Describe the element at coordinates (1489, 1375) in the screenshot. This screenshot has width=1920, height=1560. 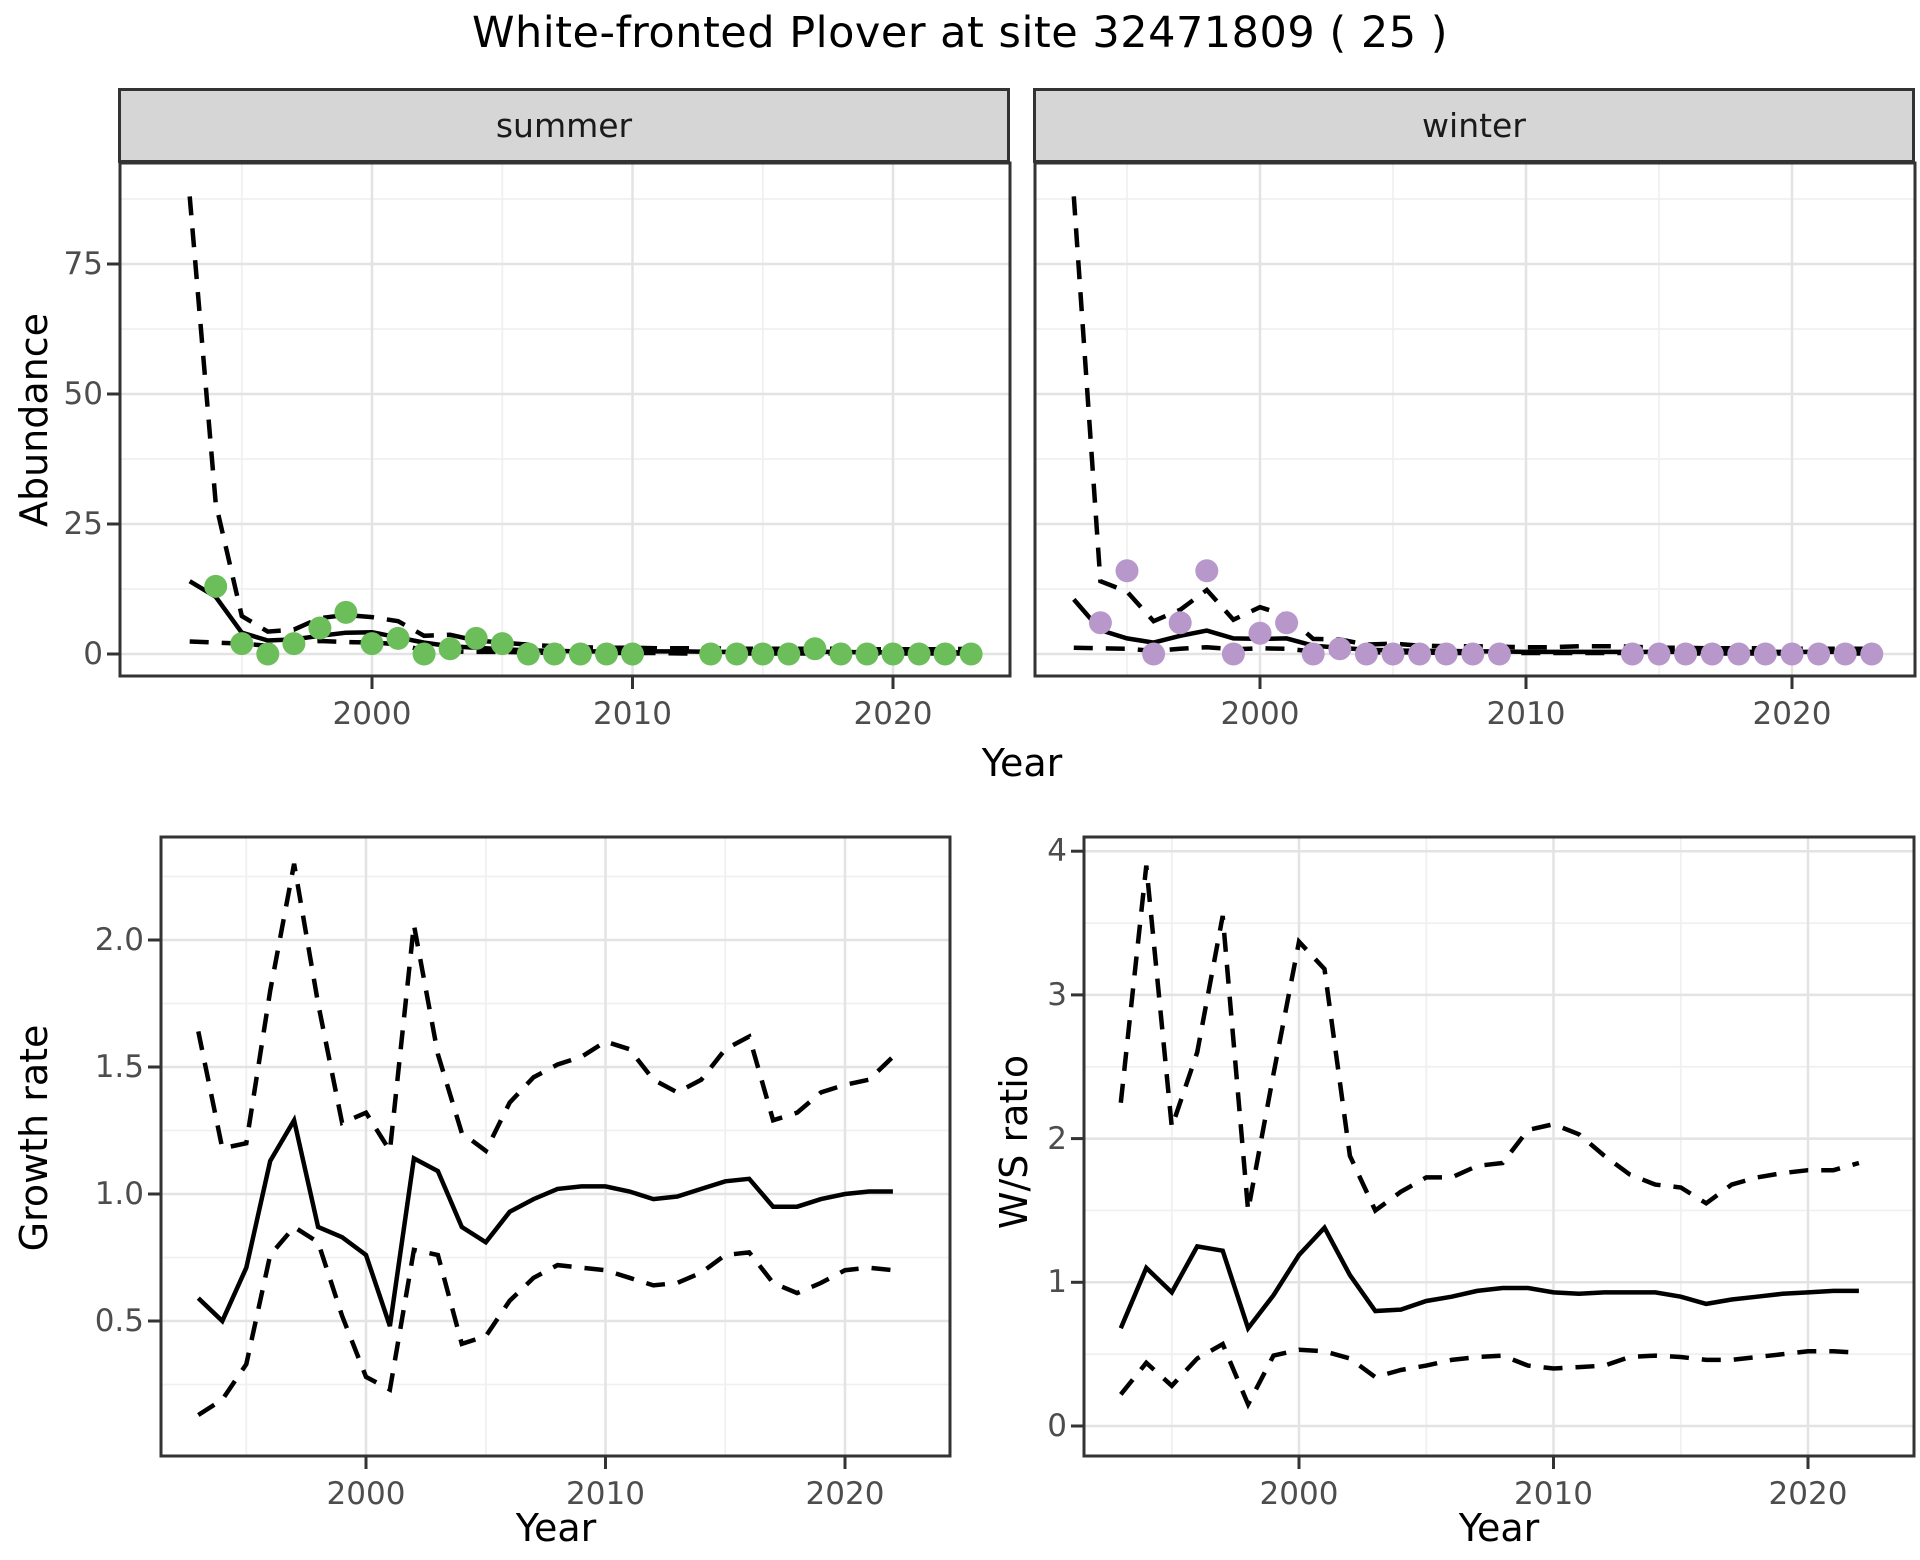
I see `ws-ratio-lower-ci-line` at that location.